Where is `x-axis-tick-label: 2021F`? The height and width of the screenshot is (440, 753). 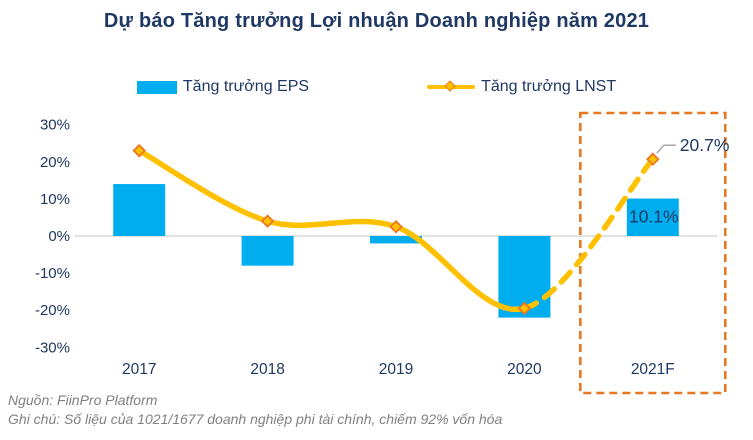 x-axis-tick-label: 2021F is located at coordinates (653, 369).